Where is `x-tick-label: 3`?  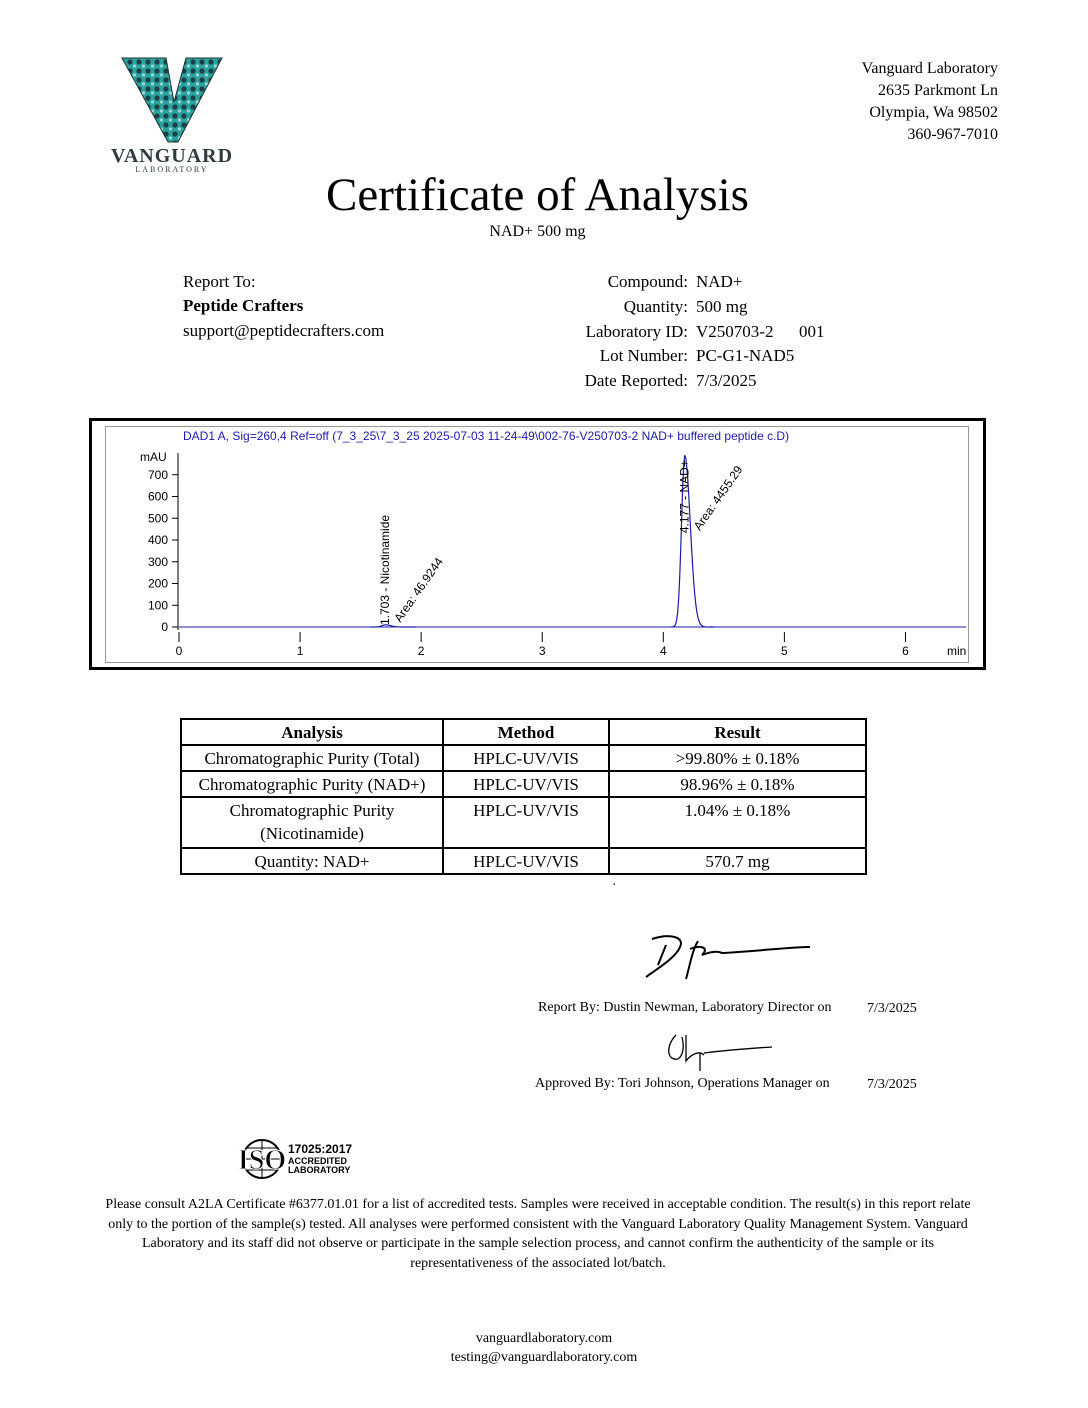 x-tick-label: 3 is located at coordinates (542, 651).